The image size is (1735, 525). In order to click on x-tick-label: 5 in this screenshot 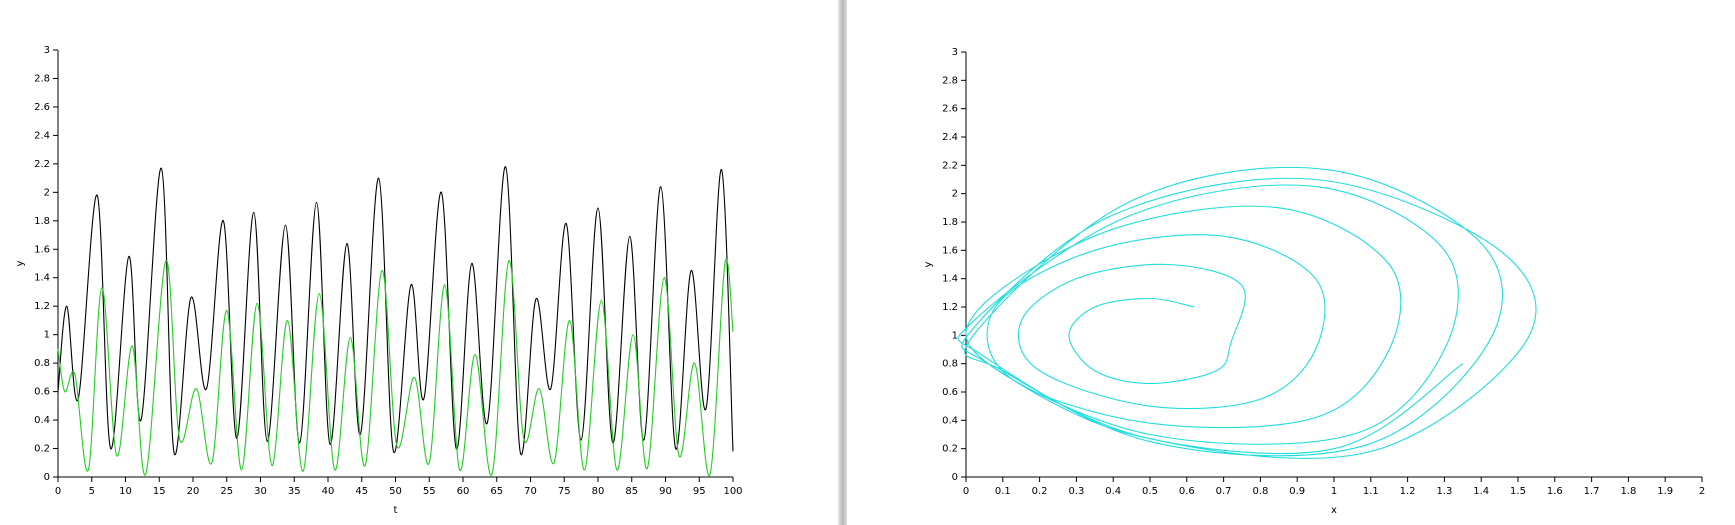, I will do `click(92, 491)`.